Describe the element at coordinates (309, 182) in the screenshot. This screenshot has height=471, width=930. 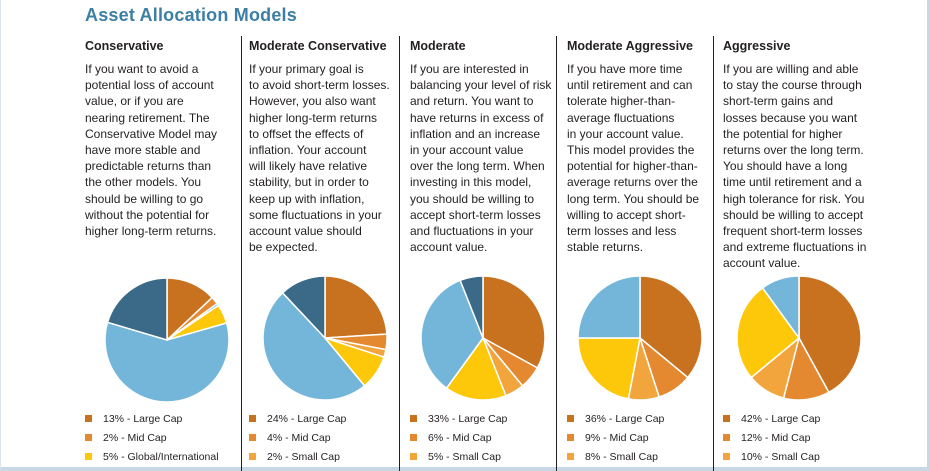
I see `description-line: stability, but in order to` at that location.